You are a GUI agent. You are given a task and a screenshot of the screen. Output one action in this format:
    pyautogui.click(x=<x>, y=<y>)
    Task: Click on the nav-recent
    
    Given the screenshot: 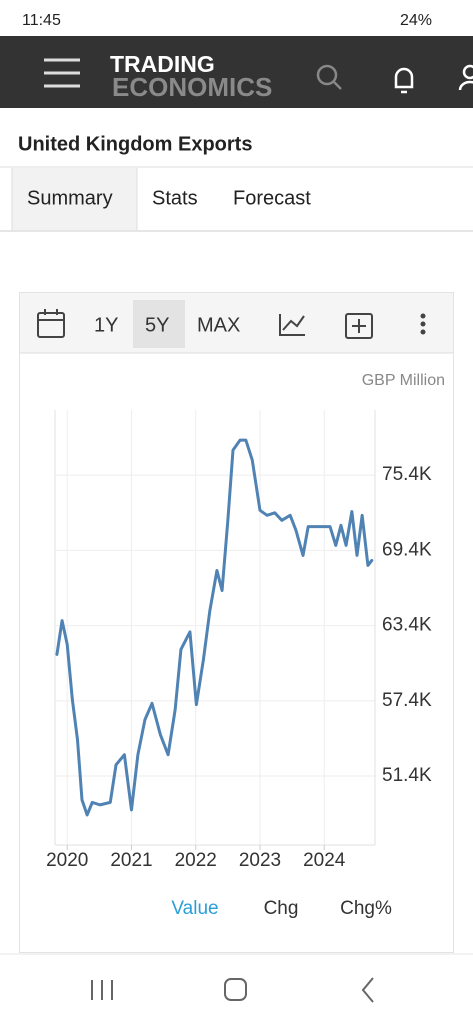 What is the action you would take?
    pyautogui.click(x=102, y=990)
    